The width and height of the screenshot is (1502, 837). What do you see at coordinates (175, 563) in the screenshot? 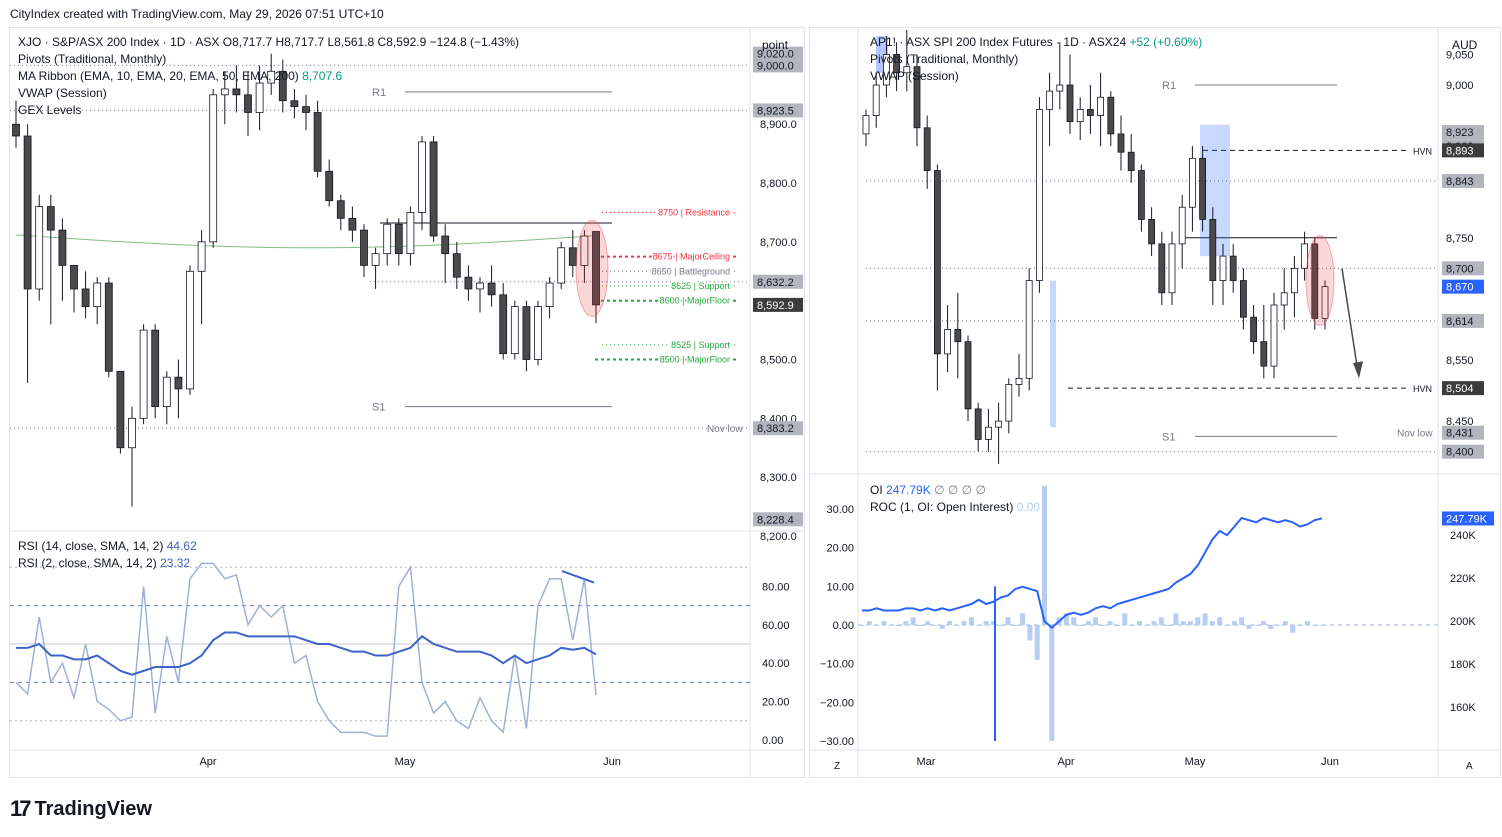
I see `rsi2-value: 23.32` at bounding box center [175, 563].